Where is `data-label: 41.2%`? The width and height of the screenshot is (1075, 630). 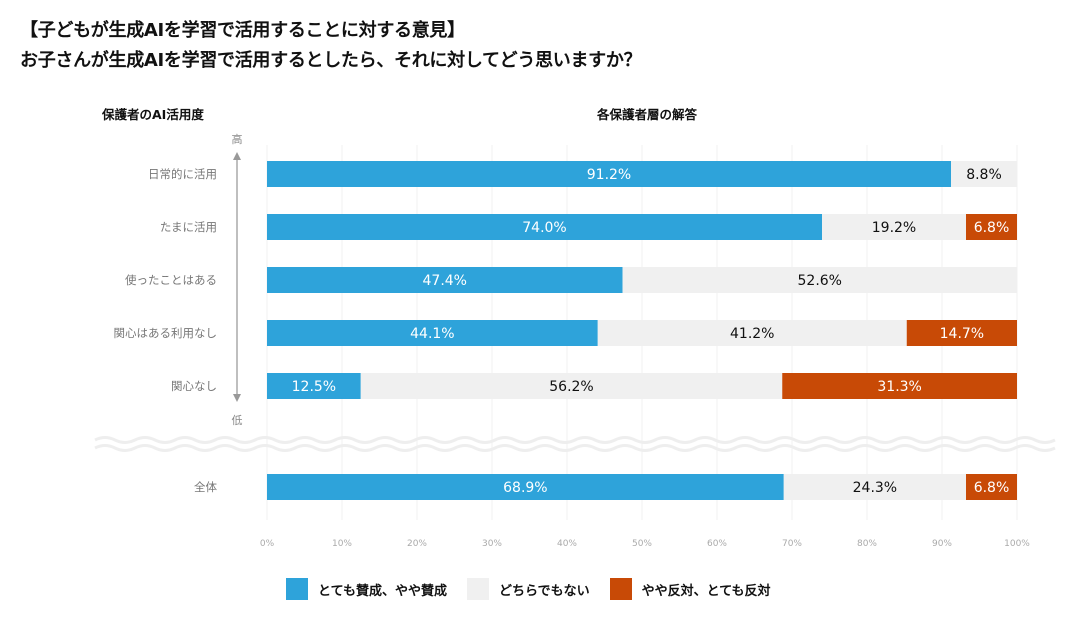 data-label: 41.2% is located at coordinates (752, 334).